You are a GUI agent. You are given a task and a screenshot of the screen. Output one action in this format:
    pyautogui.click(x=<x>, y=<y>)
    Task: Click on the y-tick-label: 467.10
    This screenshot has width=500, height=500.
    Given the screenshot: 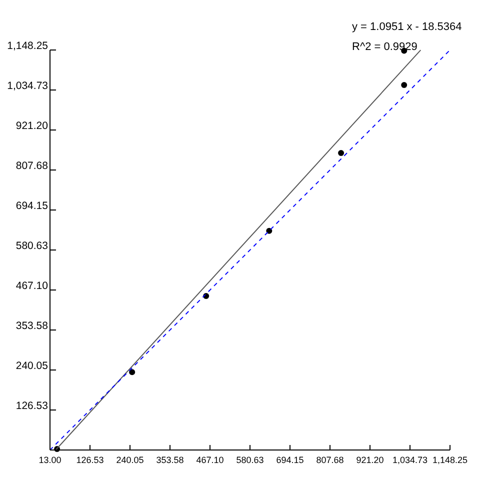 What is the action you would take?
    pyautogui.click(x=32, y=286)
    